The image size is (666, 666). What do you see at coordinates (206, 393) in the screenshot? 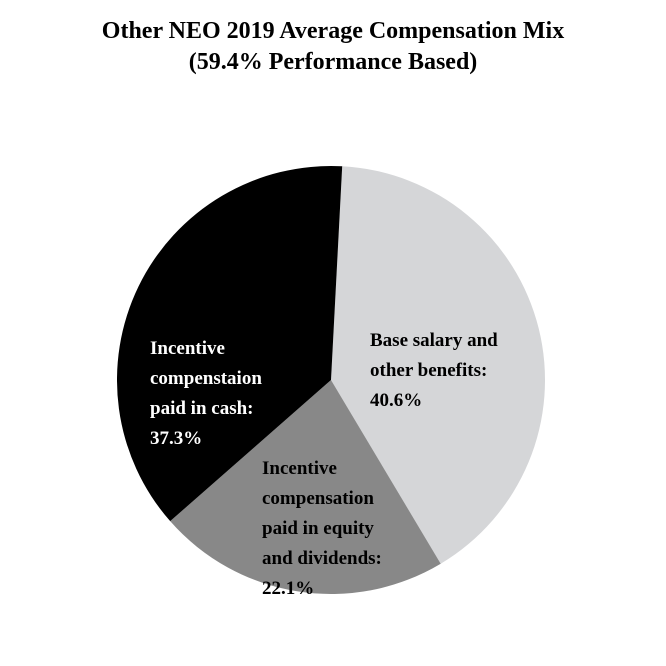
I see `pie-slice-label-2: Incentive compenstaion paid in cash: 37.3%` at bounding box center [206, 393].